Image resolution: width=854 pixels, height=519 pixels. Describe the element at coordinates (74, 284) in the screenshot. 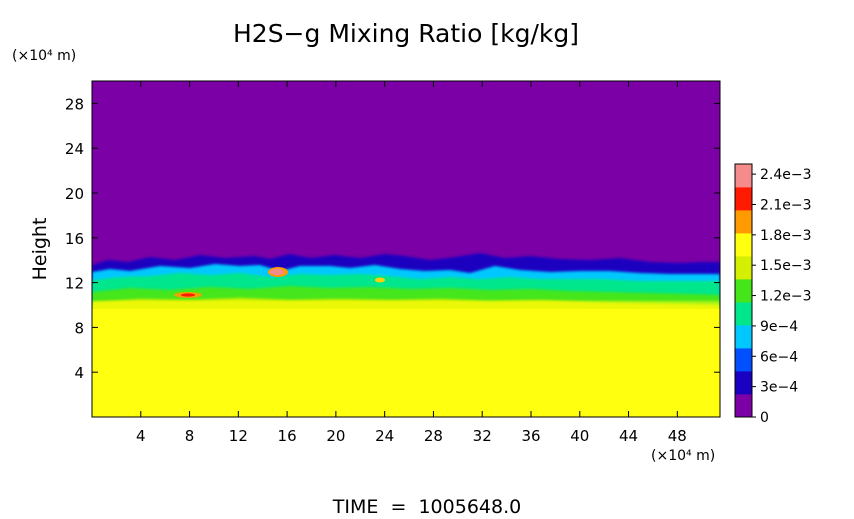

I see `y-tick-label: 12` at that location.